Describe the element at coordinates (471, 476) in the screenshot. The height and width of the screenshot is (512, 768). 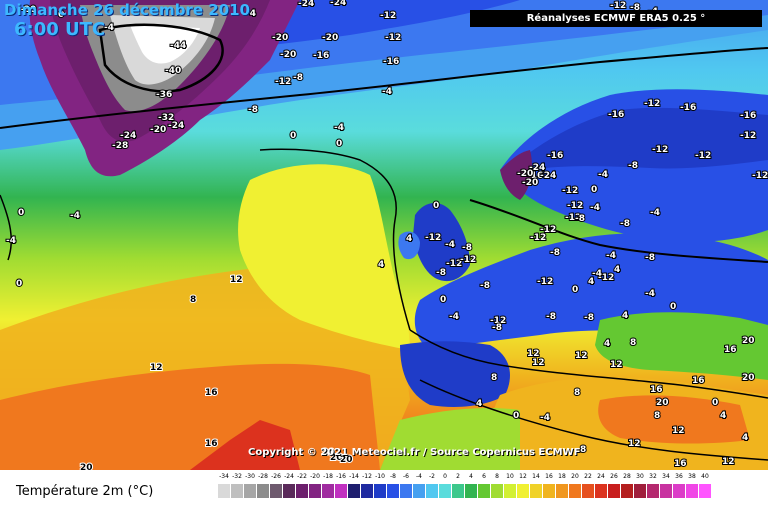
I see `legend-tick: 4` at that location.